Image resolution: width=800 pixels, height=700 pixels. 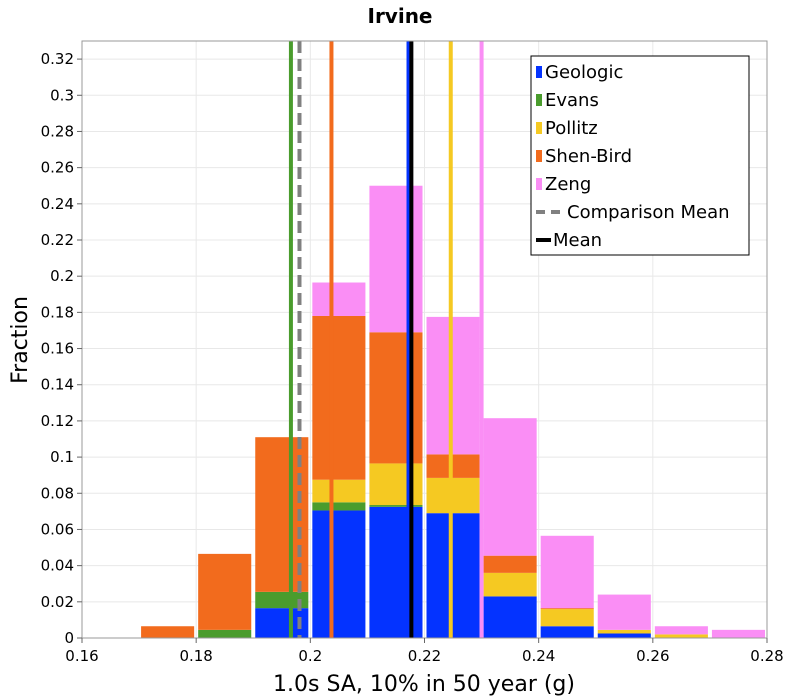 What do you see at coordinates (539, 156) in the screenshot?
I see `legend-swatch-shen-bird` at bounding box center [539, 156].